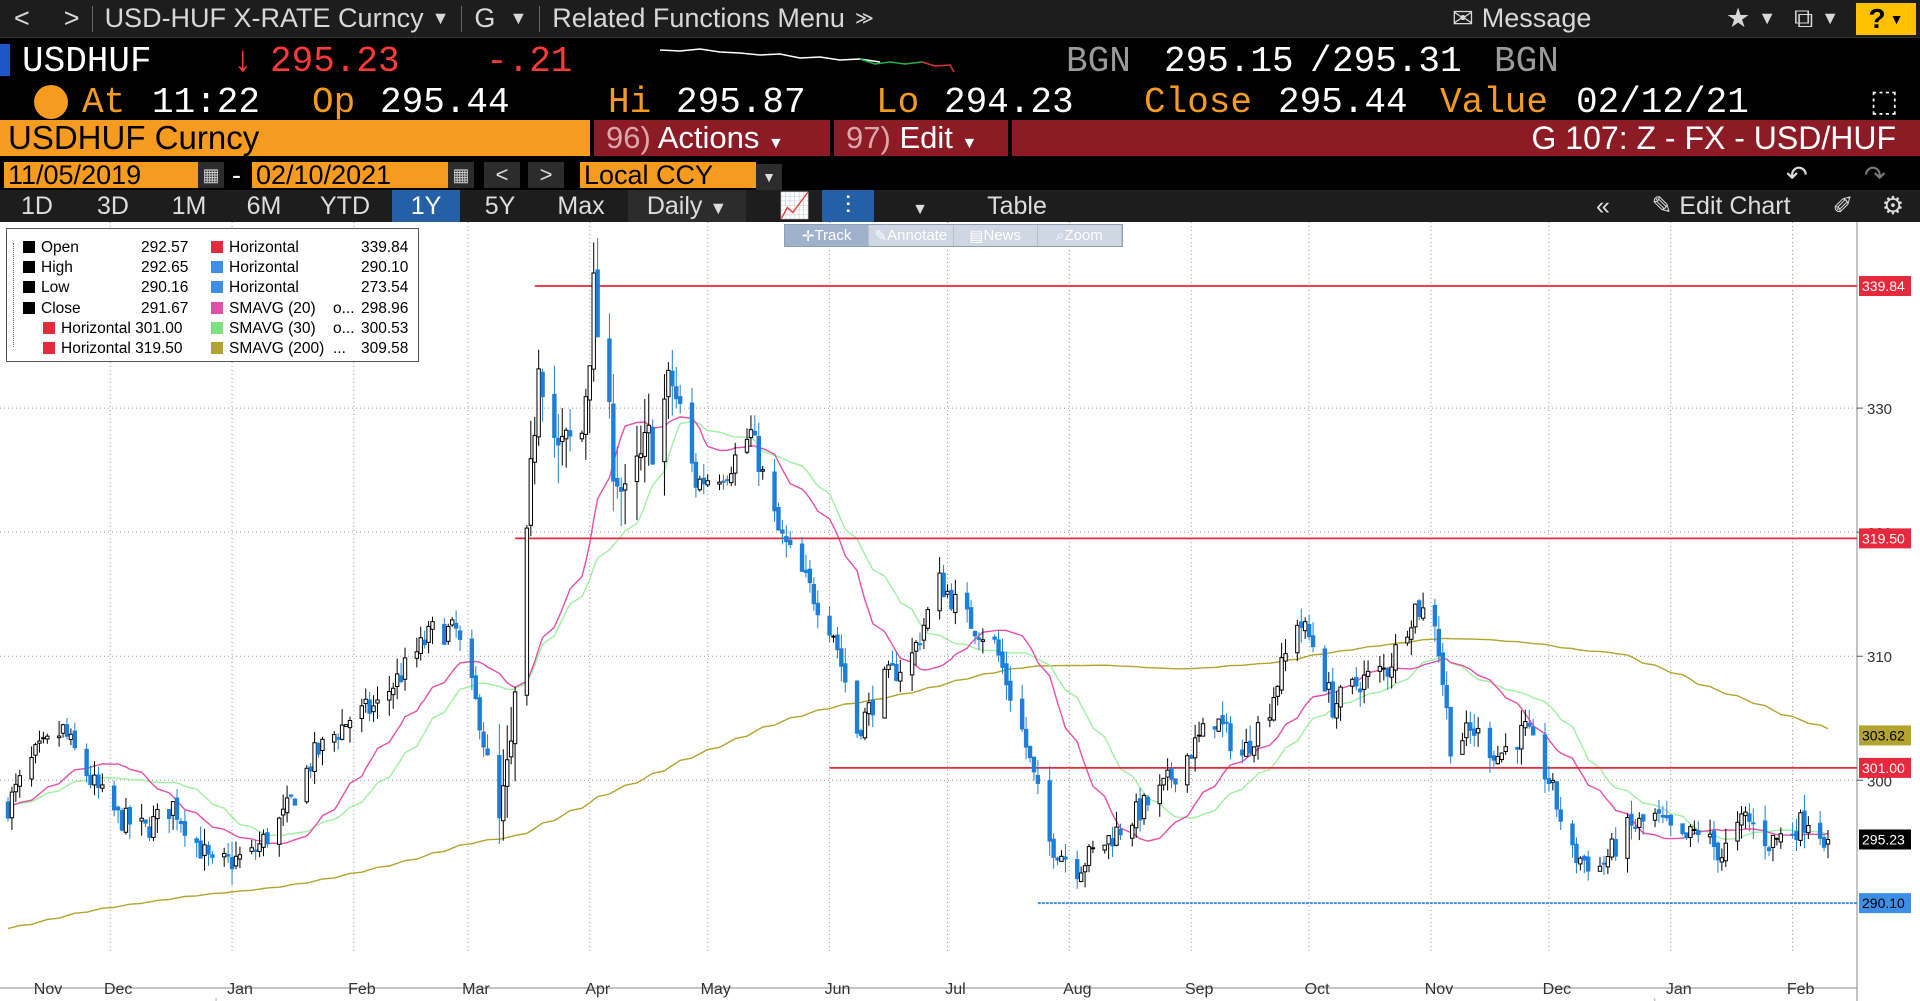 This screenshot has height=1001, width=1920. What do you see at coordinates (345, 206) in the screenshot?
I see `timeframe-ytd-button: YTD` at bounding box center [345, 206].